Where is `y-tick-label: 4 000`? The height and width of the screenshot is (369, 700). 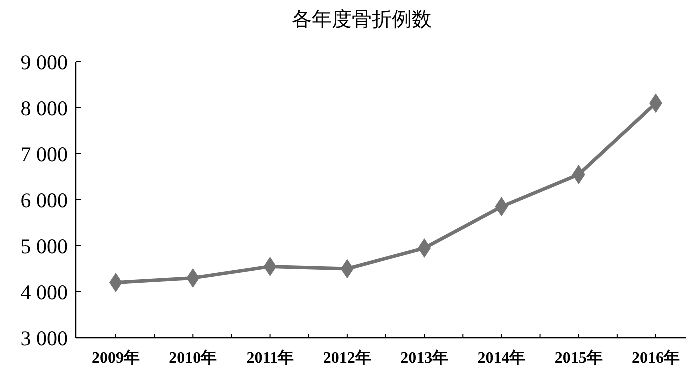 y-tick-label: 4 000 is located at coordinates (44, 292).